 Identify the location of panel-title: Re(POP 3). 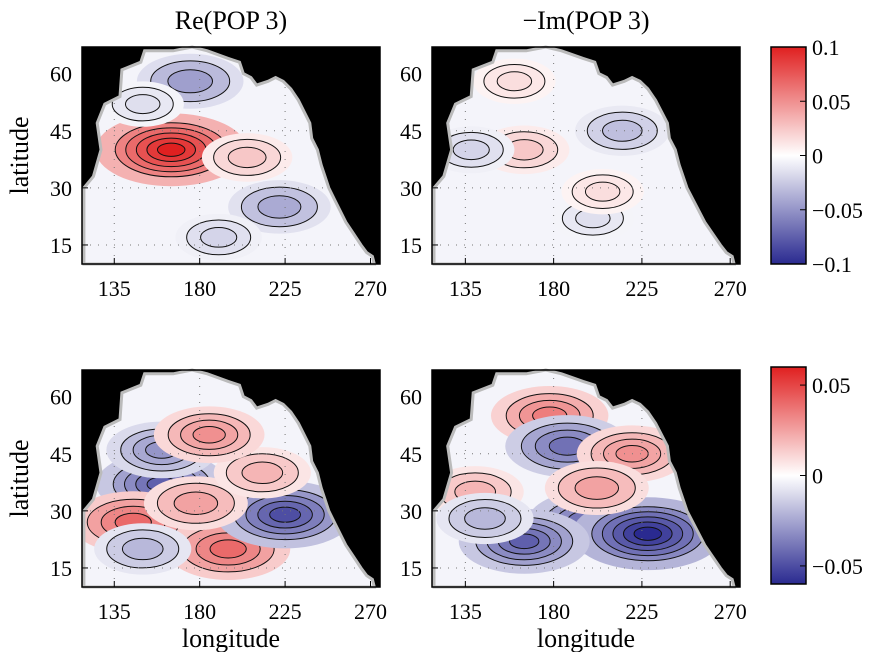
(231, 20).